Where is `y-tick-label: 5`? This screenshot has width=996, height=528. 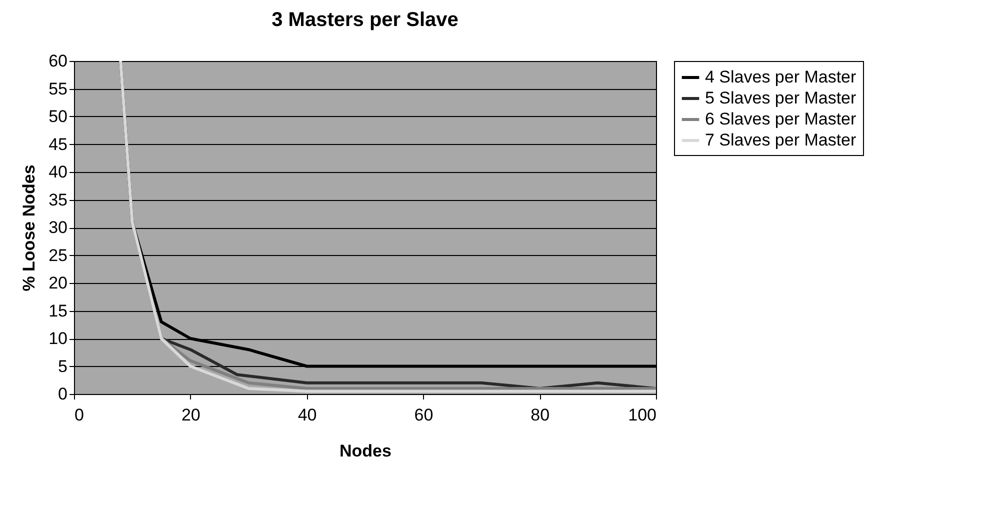
y-tick-label: 5 is located at coordinates (63, 366).